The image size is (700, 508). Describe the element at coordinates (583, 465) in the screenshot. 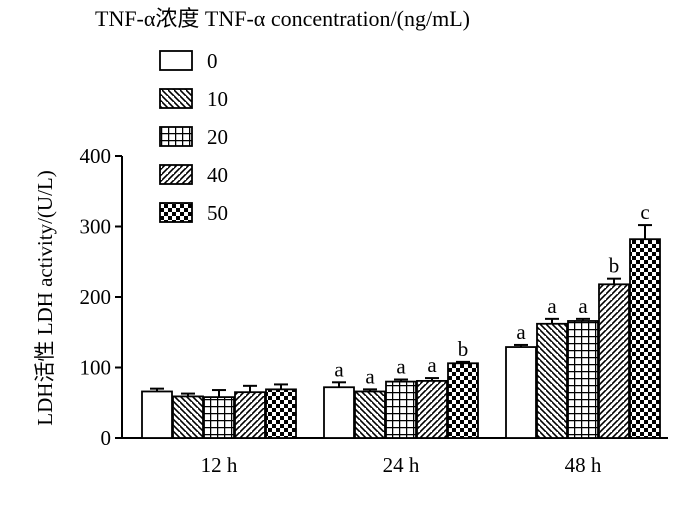

I see `x-tick-label: 48 h` at that location.